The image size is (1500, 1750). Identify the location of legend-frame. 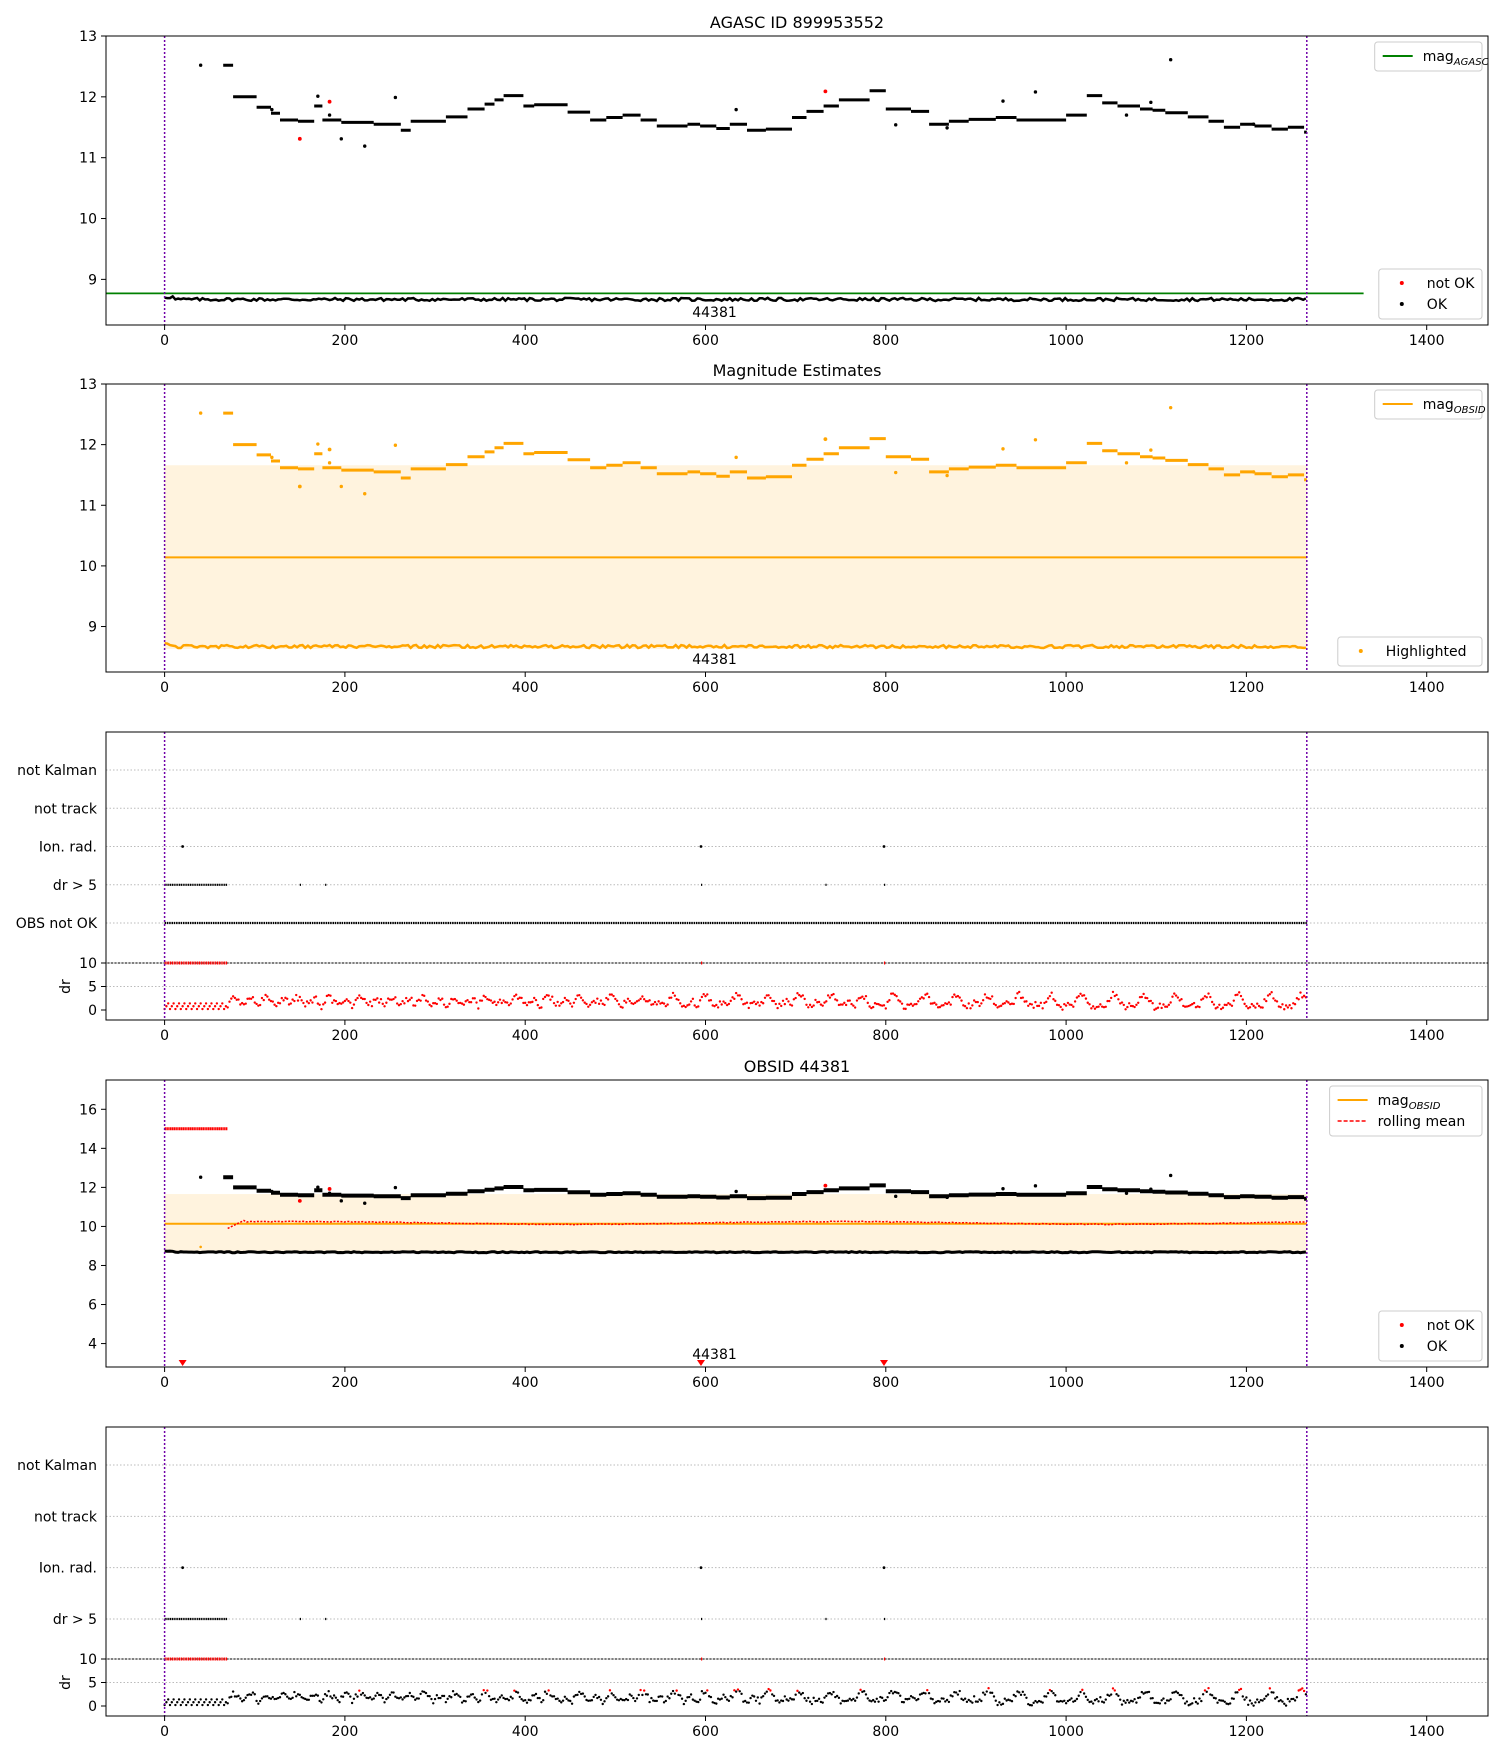
(1430, 294).